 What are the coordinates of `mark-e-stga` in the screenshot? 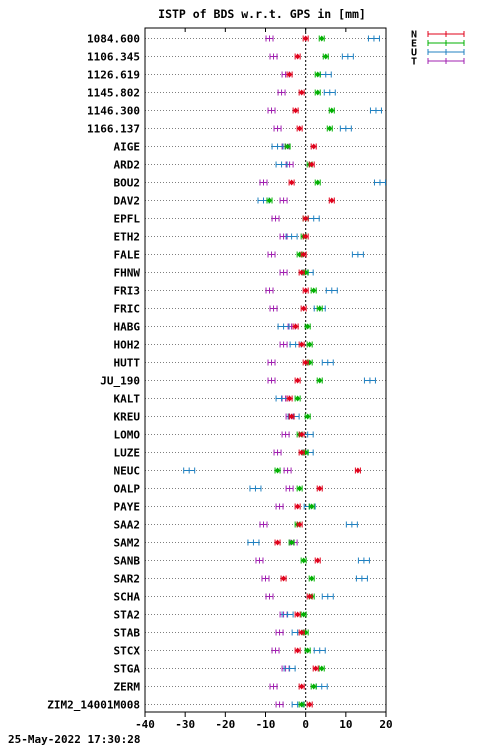 It's located at (321, 668).